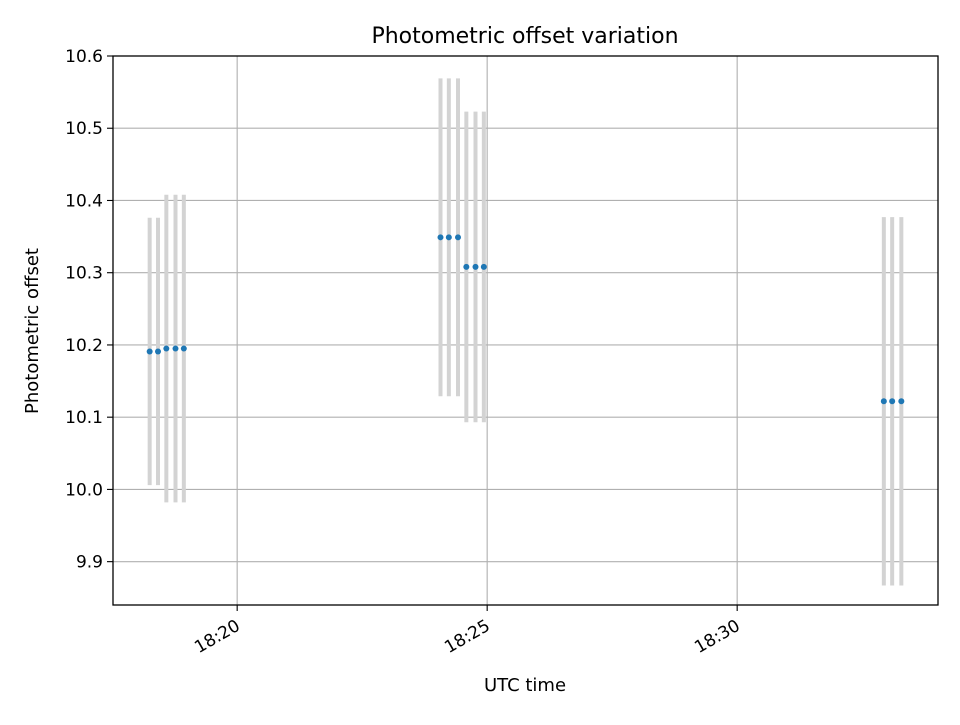 The height and width of the screenshot is (725, 960). I want to click on x-axis-ticks: 18:20 18:25 18:30, so click(467, 631).